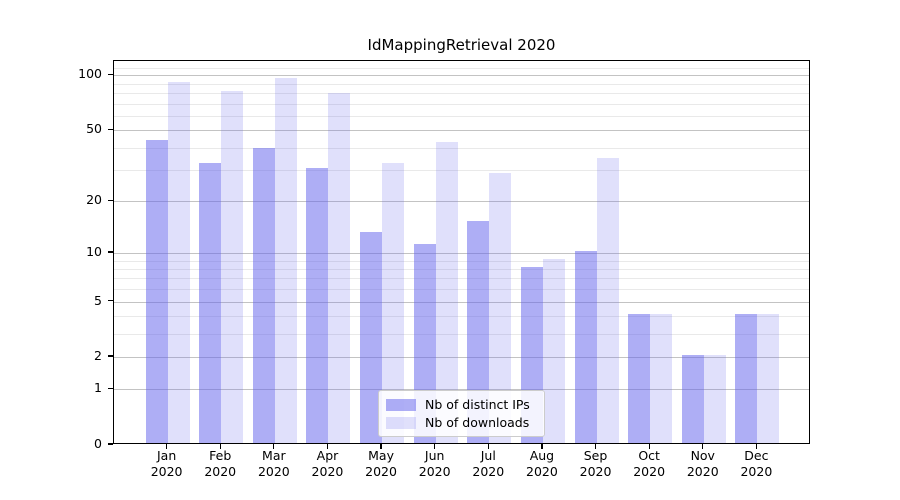 The image size is (900, 500). What do you see at coordinates (595, 463) in the screenshot?
I see `x-tick-label: Sep 2020` at bounding box center [595, 463].